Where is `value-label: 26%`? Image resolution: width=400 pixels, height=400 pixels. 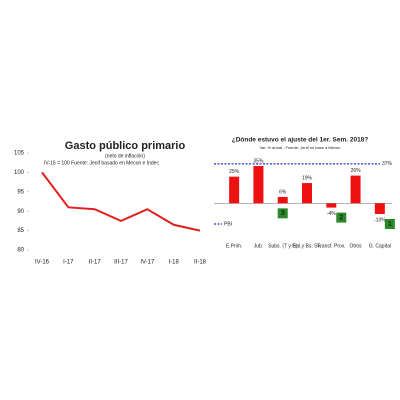
value-label: 26% is located at coordinates (356, 171).